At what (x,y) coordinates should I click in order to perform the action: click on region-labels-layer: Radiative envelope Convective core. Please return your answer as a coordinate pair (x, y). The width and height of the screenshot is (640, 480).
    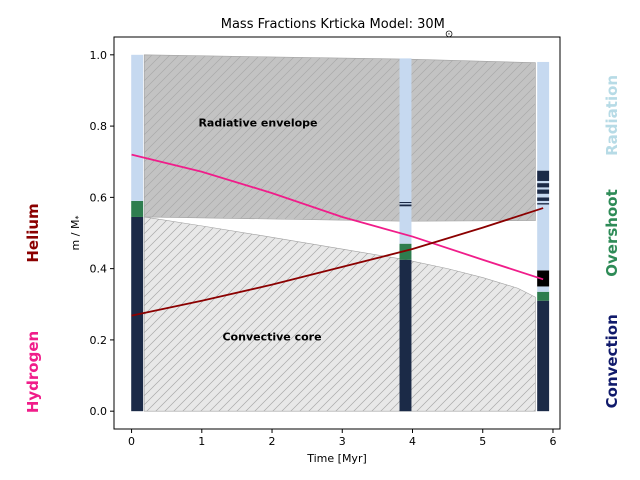
    Looking at the image, I should click on (259, 230).